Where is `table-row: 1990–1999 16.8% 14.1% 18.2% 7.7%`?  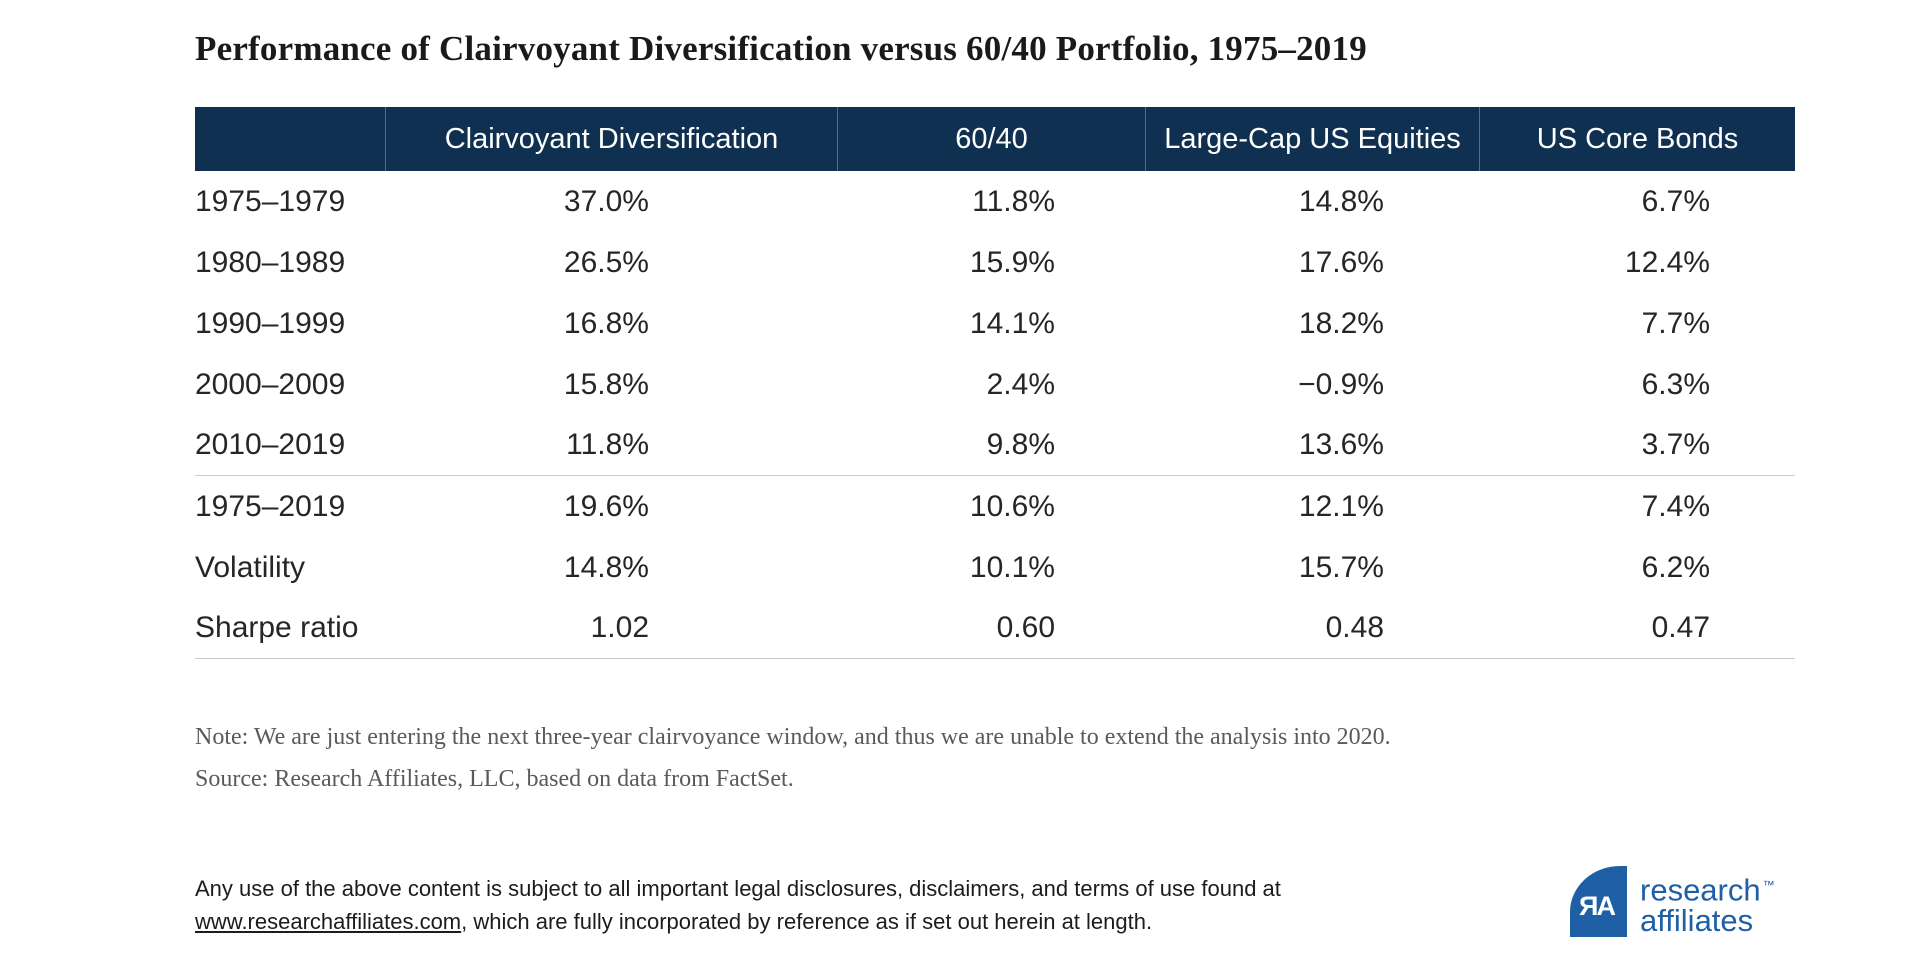
table-row: 1990–1999 16.8% 14.1% 18.2% 7.7% is located at coordinates (995, 323).